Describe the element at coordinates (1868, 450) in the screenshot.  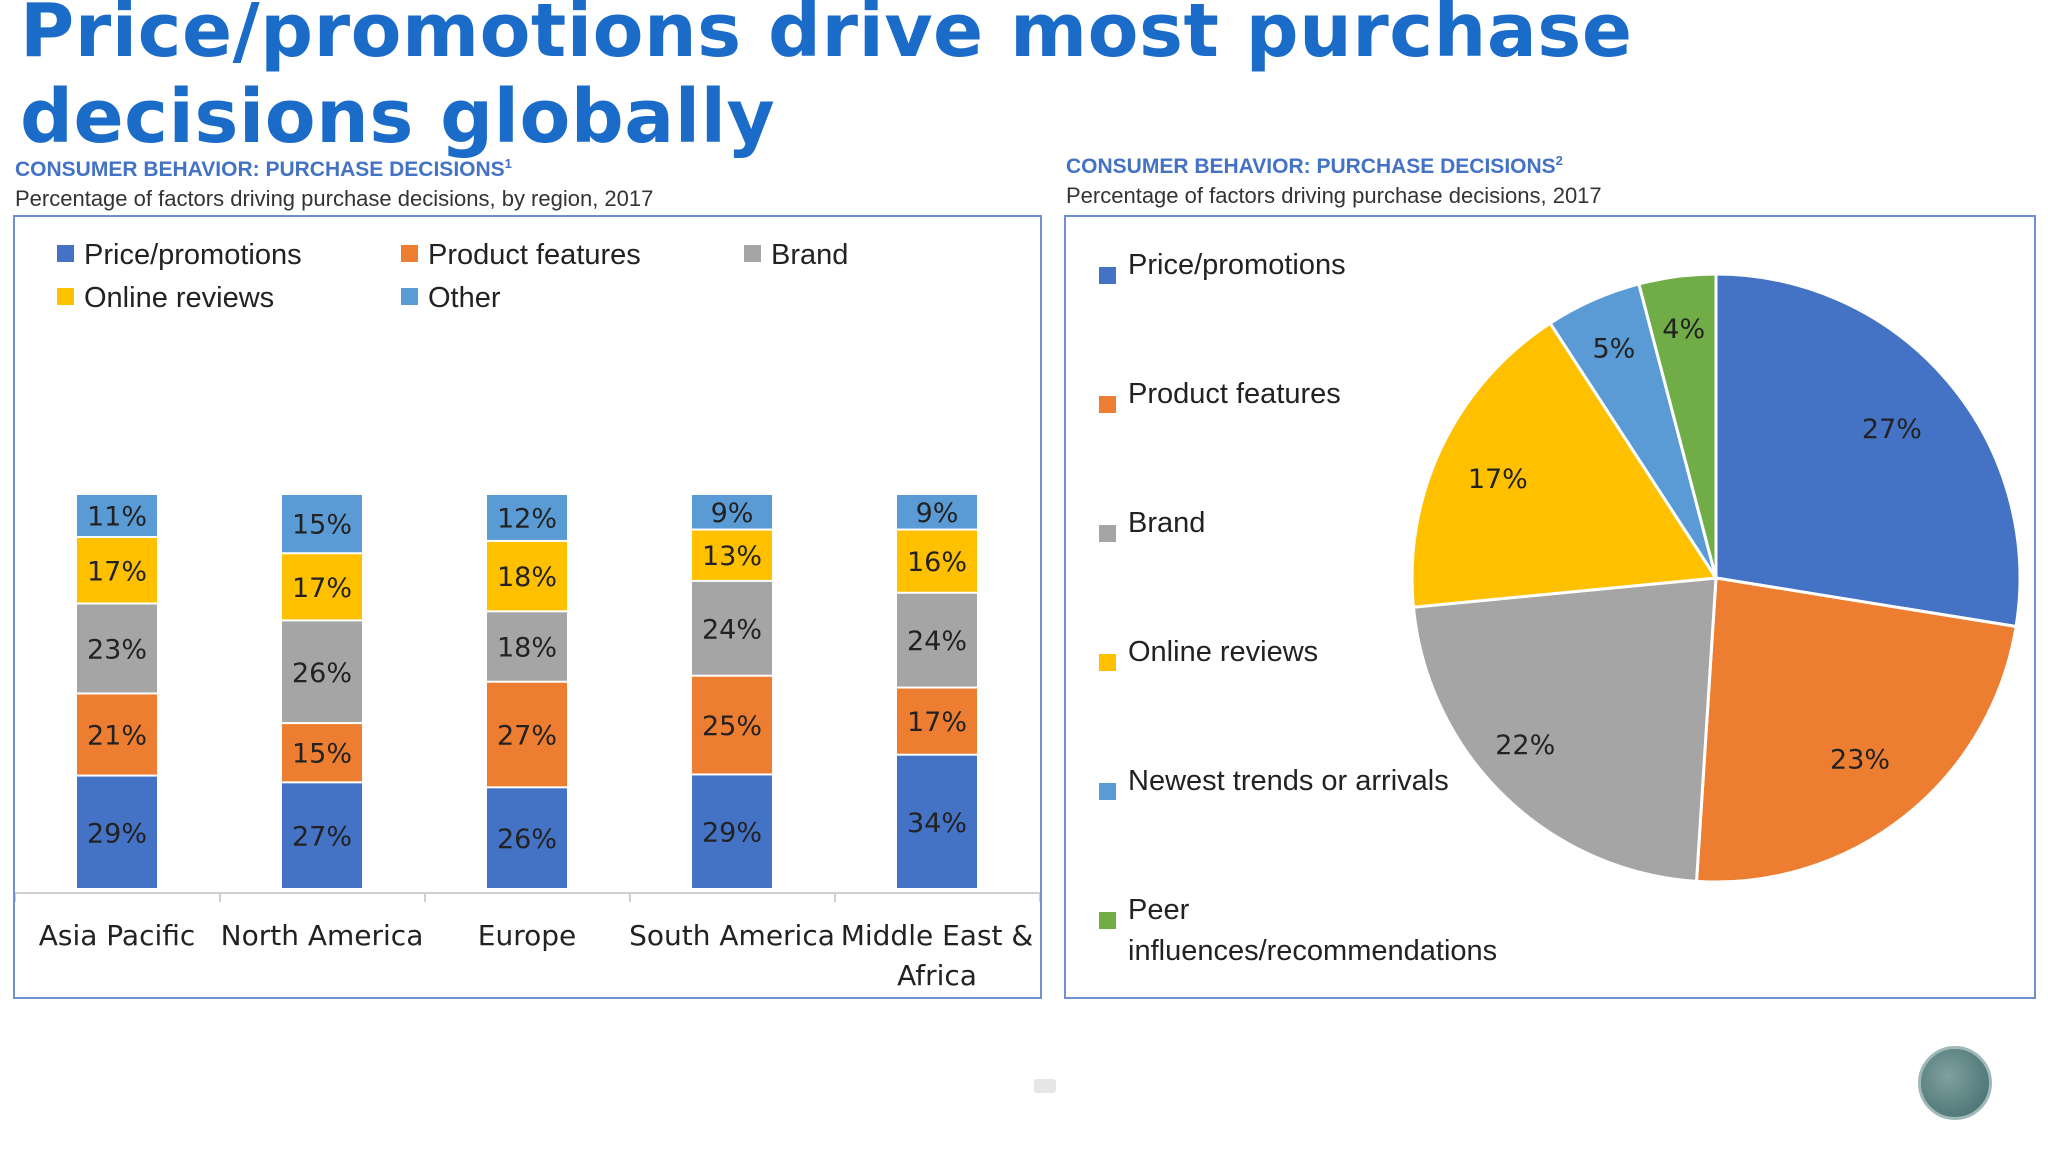
I see `pie-slice-price-promotions` at that location.